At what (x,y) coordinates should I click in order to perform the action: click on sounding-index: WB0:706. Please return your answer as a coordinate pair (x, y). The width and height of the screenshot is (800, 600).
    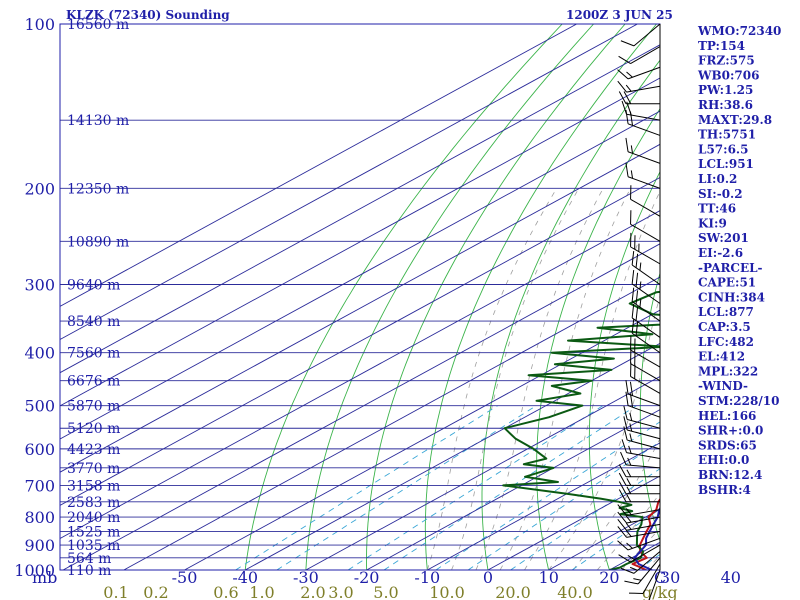
    Looking at the image, I should click on (728, 75).